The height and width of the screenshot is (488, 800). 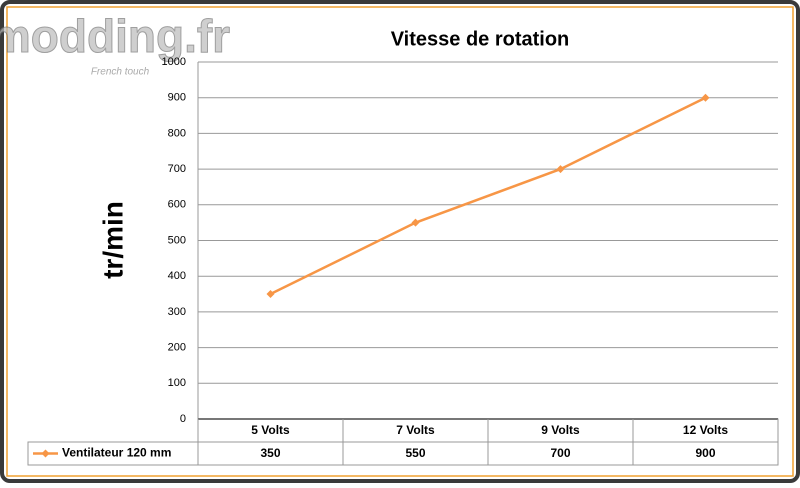 What do you see at coordinates (705, 453) in the screenshot?
I see `table-value: 900` at bounding box center [705, 453].